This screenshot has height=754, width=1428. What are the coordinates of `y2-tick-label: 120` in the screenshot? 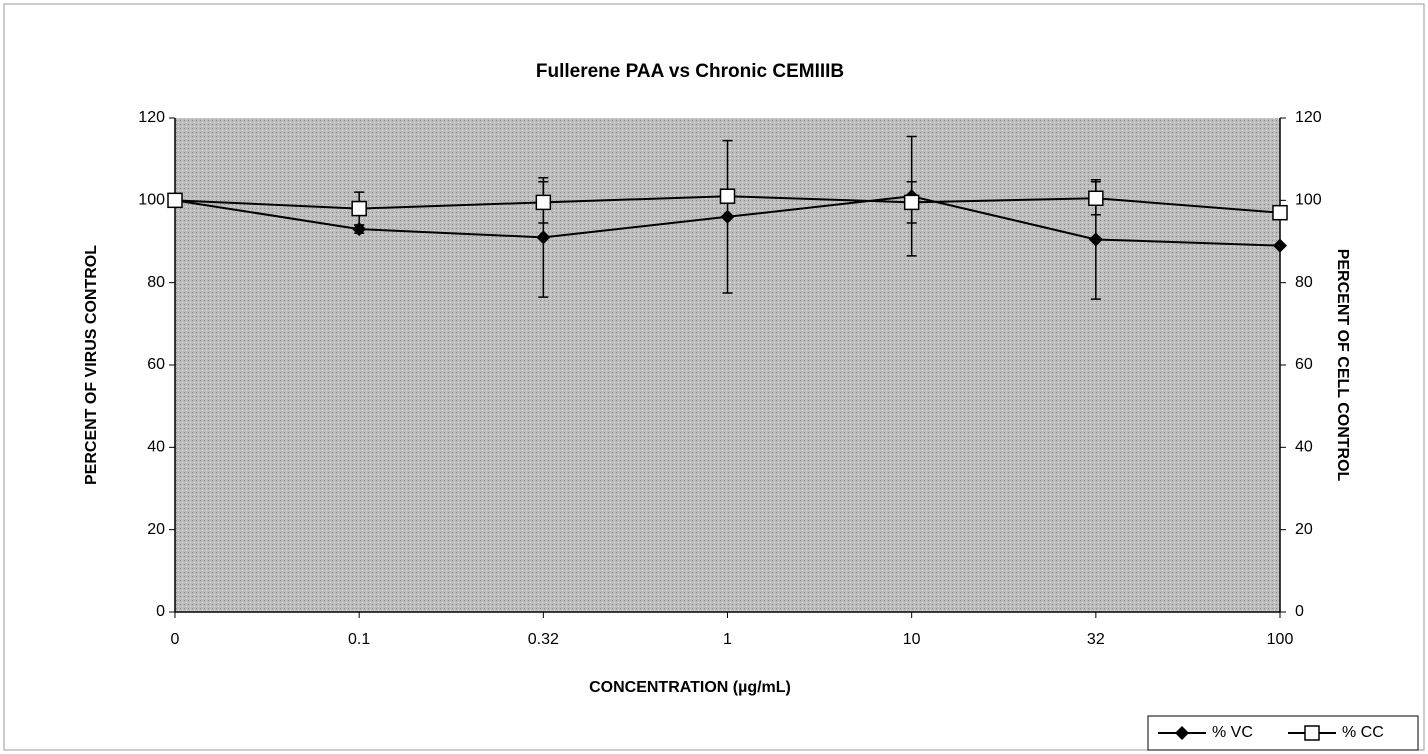 It's located at (1308, 117).